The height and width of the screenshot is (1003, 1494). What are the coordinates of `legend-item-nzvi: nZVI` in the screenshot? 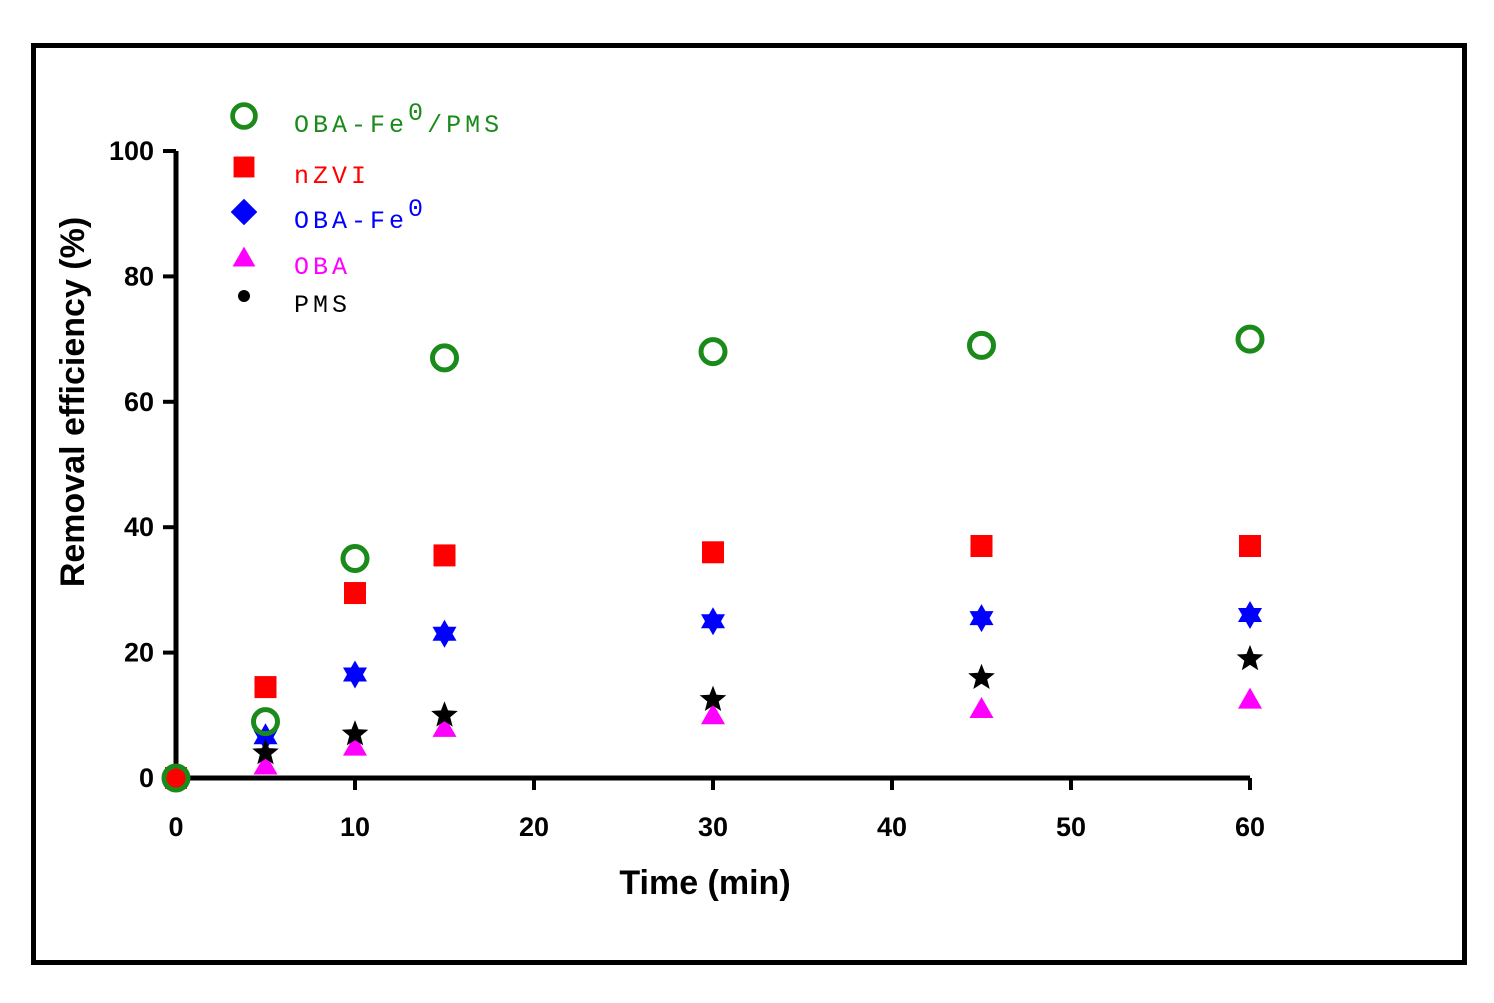 It's located at (301, 173).